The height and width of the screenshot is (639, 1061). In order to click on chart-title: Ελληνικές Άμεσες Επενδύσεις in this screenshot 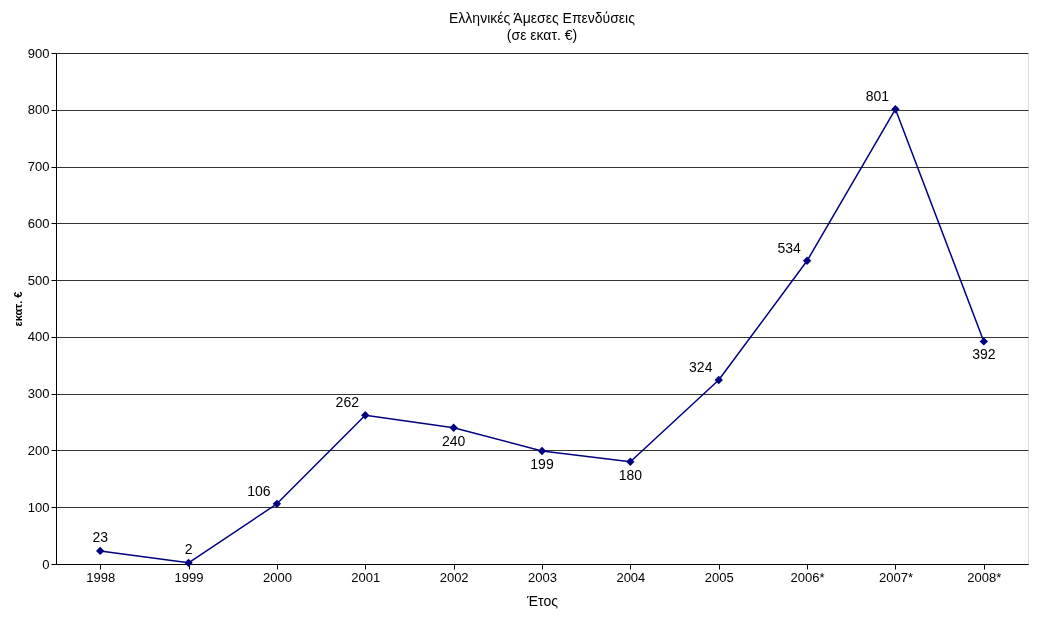, I will do `click(542, 18)`.